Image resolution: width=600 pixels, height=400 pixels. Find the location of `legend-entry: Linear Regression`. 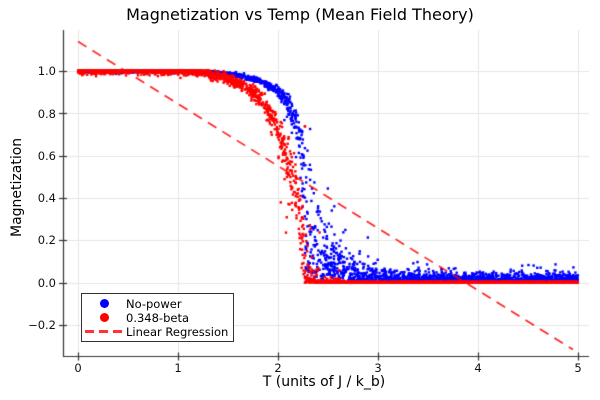

legend-entry: Linear Regression is located at coordinates (157, 332).